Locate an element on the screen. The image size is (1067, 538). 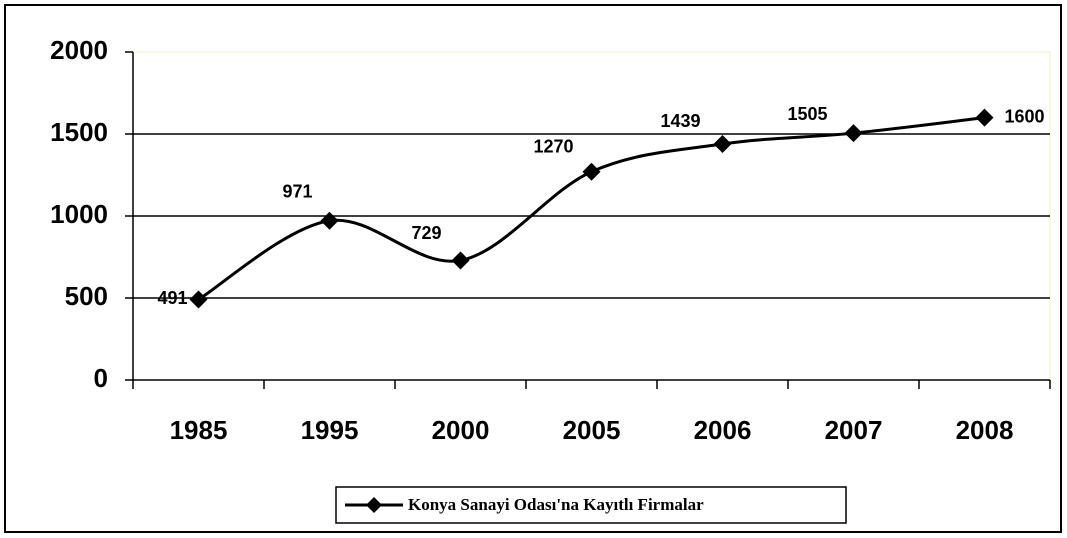
y-tick-label: 1500 is located at coordinates (79, 132).